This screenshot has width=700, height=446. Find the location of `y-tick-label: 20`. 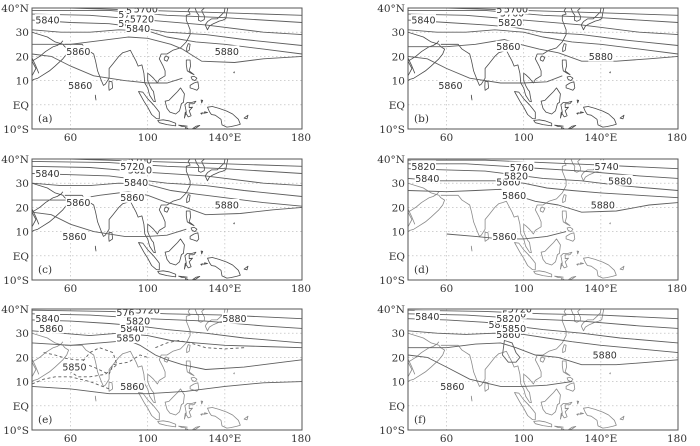

y-tick-label: 20 is located at coordinates (398, 358).